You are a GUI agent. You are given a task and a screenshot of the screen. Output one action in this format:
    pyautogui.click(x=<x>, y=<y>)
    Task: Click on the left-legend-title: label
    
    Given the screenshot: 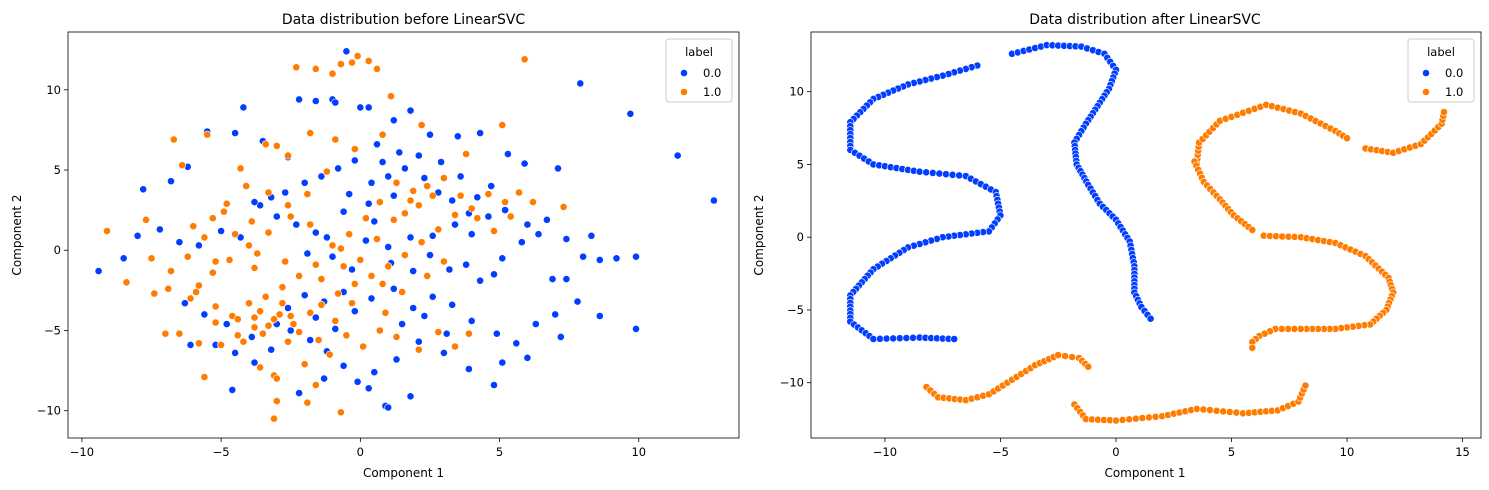 What is the action you would take?
    pyautogui.click(x=699, y=52)
    